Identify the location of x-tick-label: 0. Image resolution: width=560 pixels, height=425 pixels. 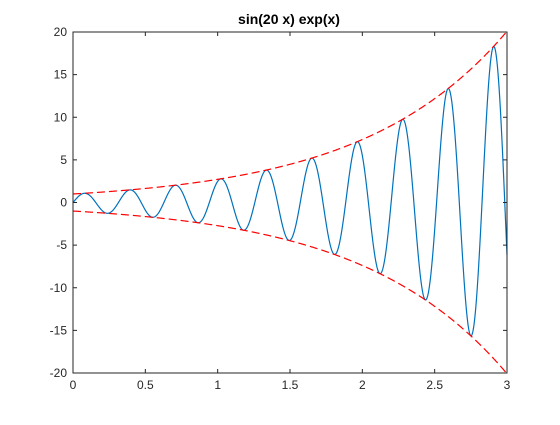
(73, 385).